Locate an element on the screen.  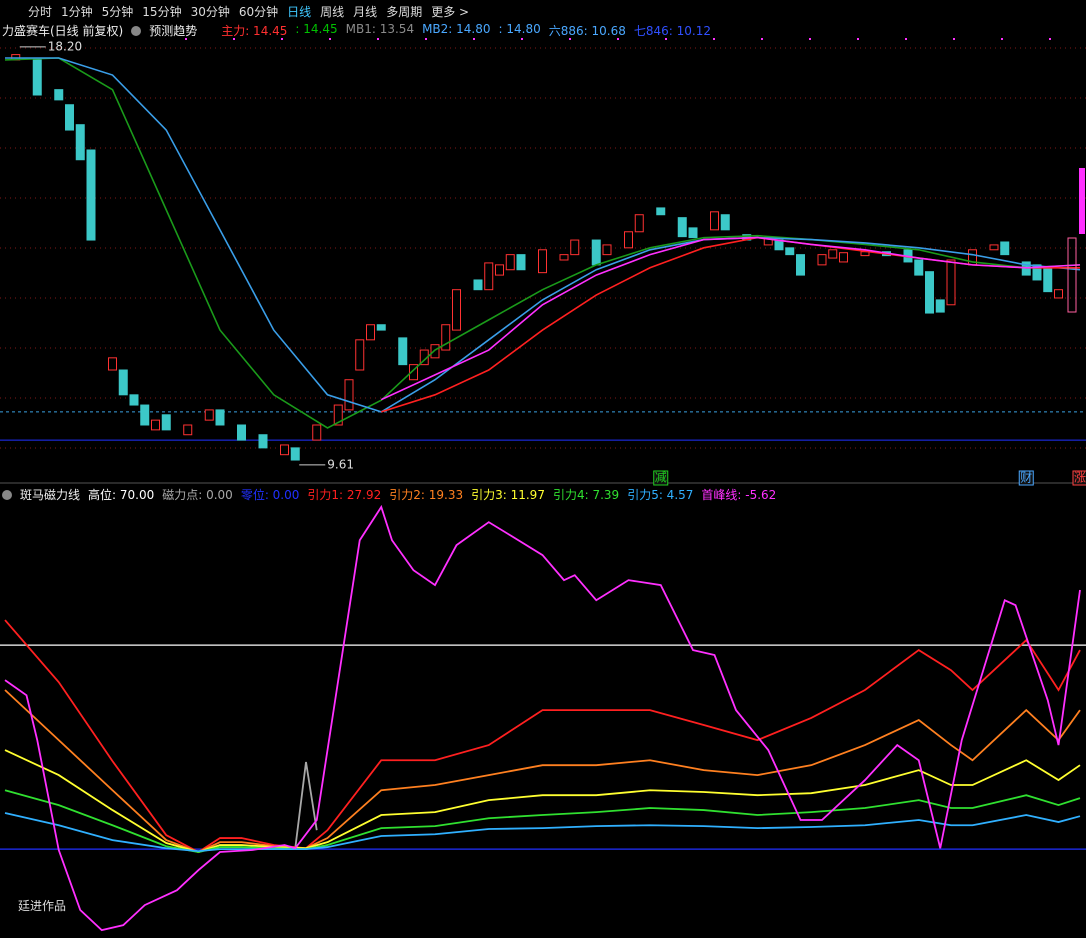
indicator: 六886: 10.68 is located at coordinates (587, 31).